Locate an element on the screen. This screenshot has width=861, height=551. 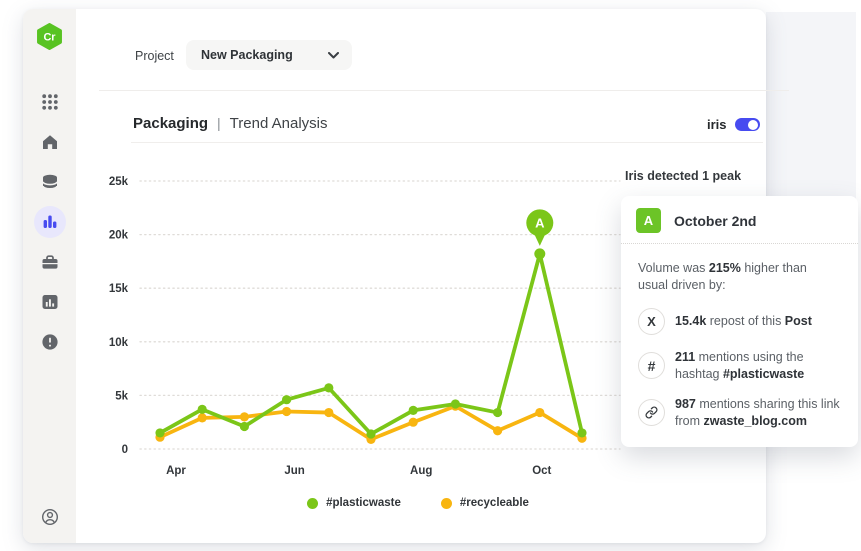
svg-text: 5k is located at coordinates (121, 396).